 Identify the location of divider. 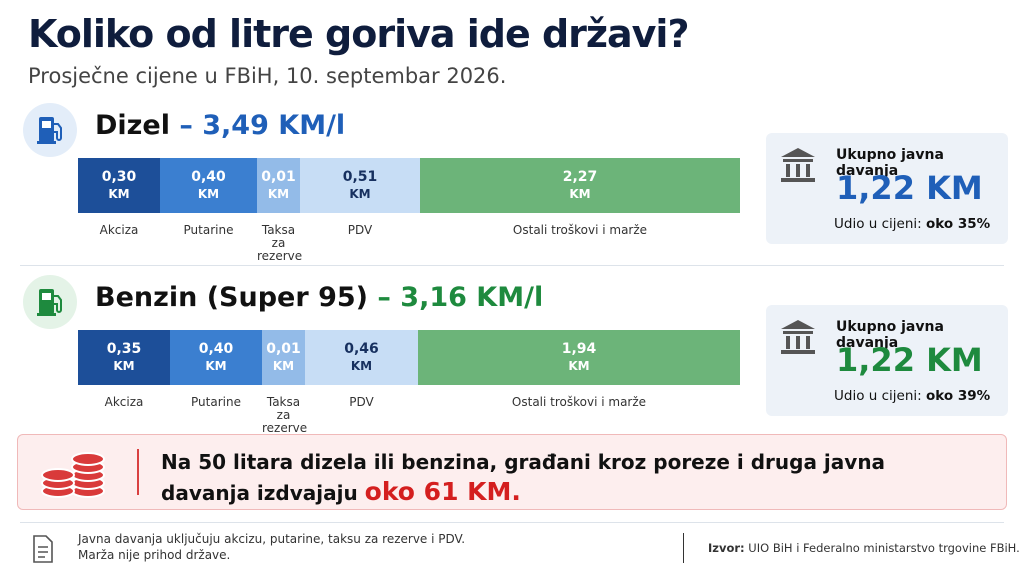
(512, 265).